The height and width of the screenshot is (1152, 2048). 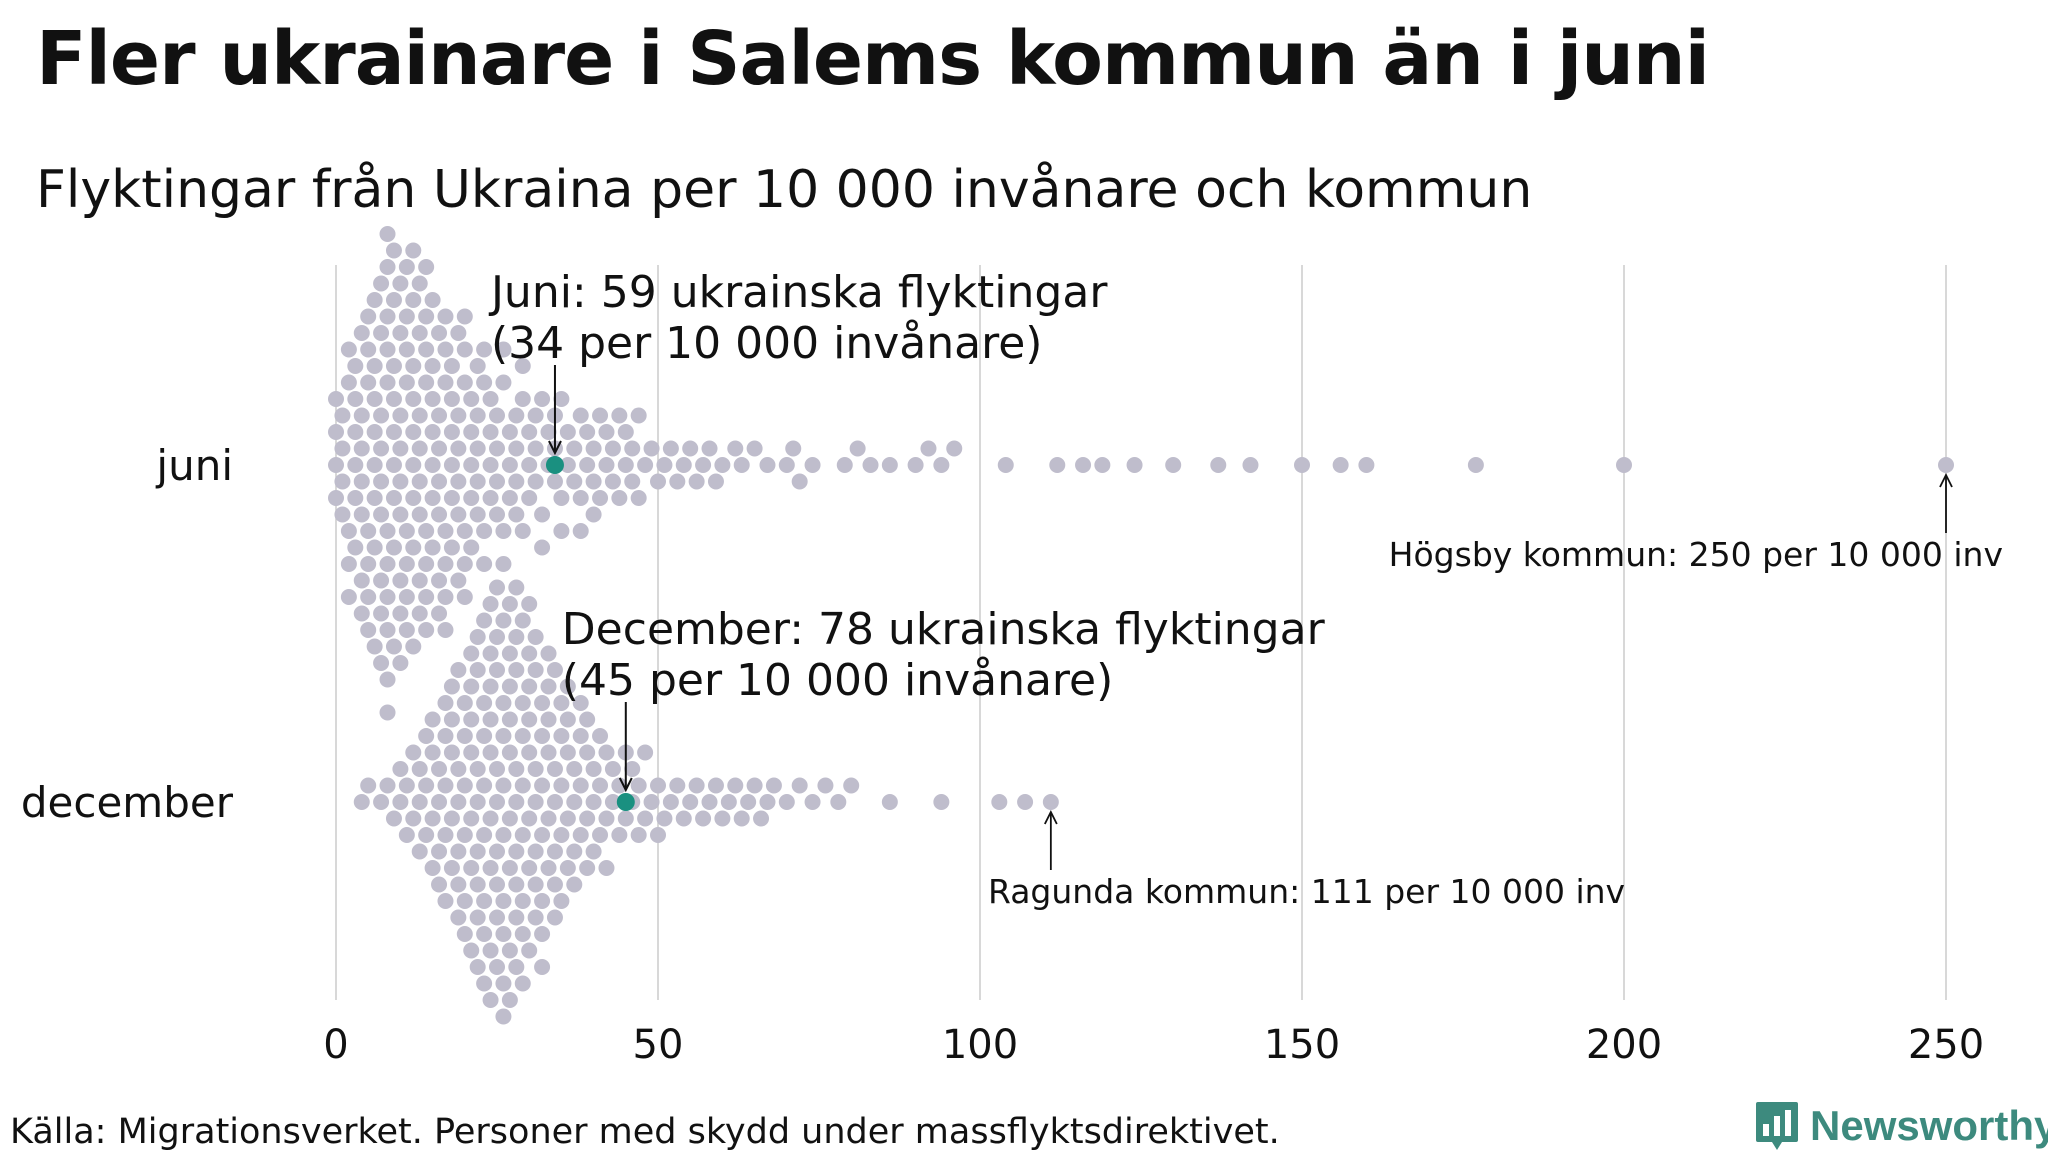 What do you see at coordinates (1946, 1045) in the screenshot?
I see `x-tick-label: 250` at bounding box center [1946, 1045].